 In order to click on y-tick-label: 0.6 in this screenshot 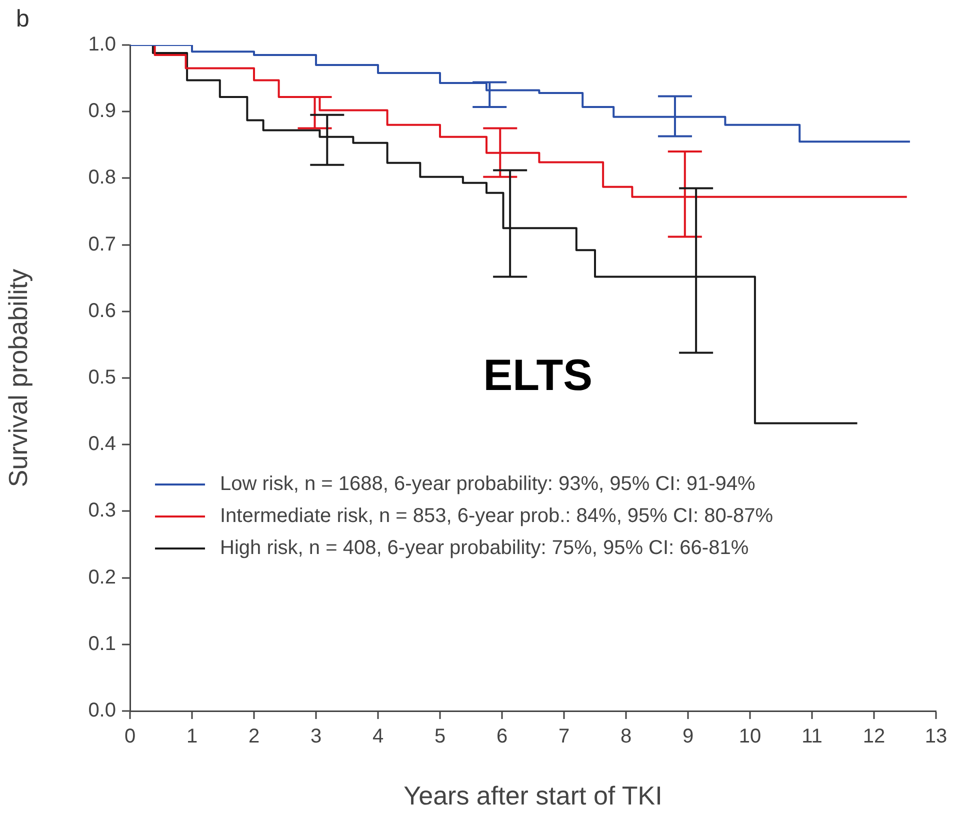, I will do `click(102, 311)`.